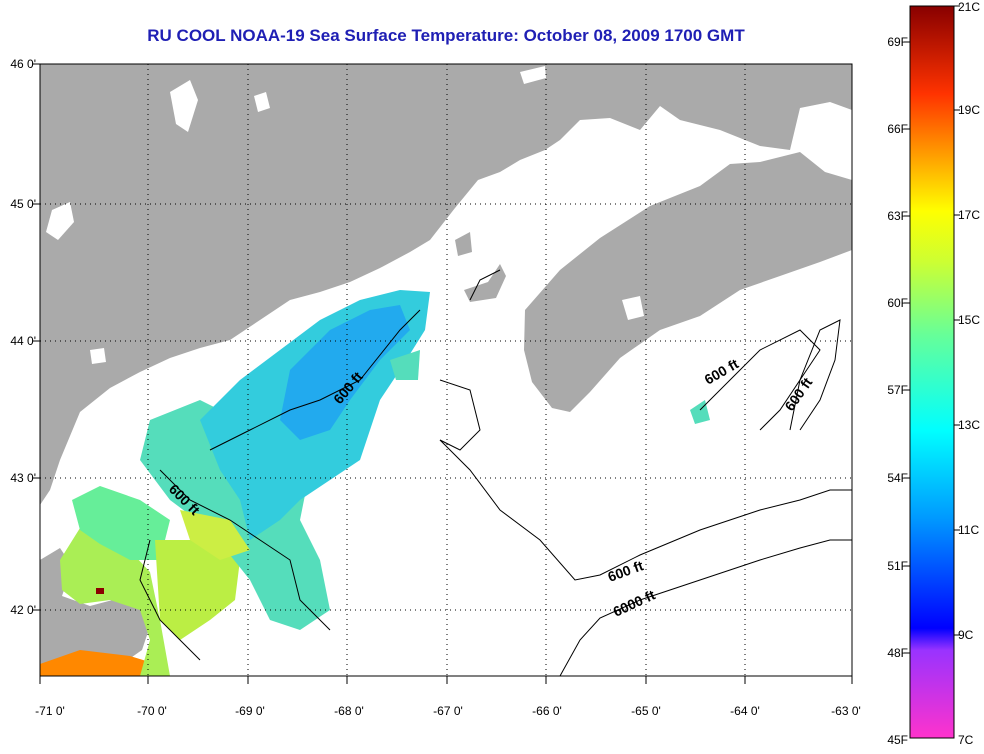  I want to click on x-tick-label: -69 0', so click(250, 711).